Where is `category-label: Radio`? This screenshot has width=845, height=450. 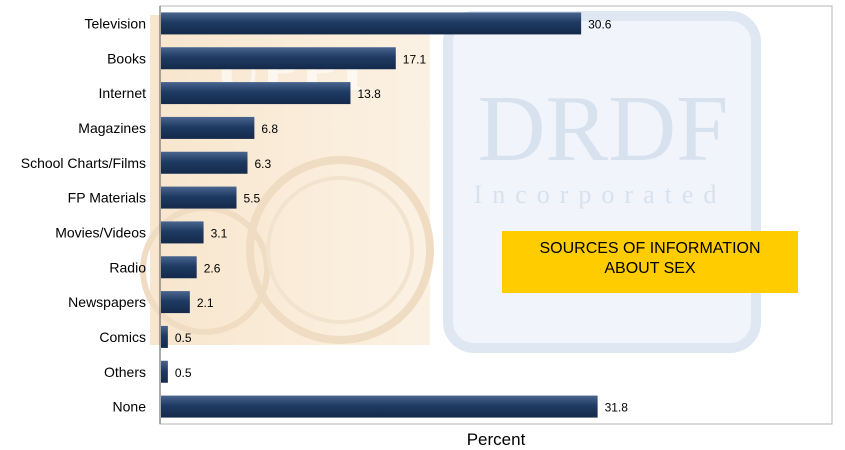
category-label: Radio is located at coordinates (127, 267).